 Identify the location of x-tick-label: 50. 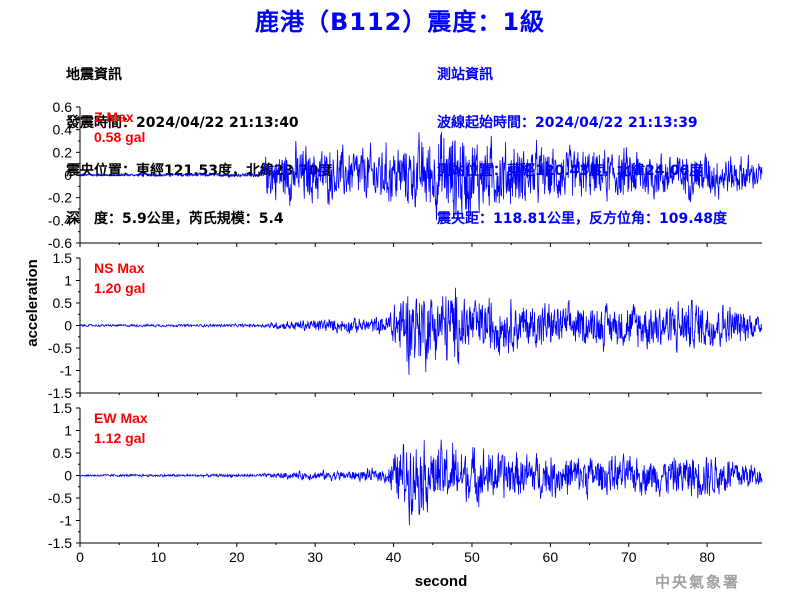
(472, 557).